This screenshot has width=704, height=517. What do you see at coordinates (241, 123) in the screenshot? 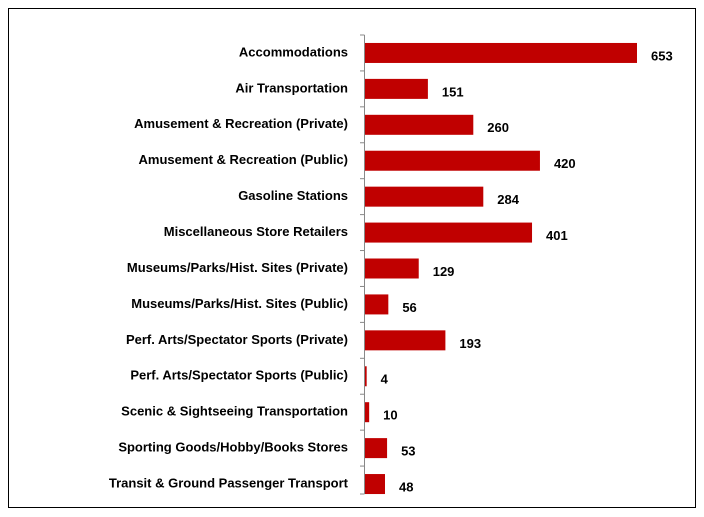
I see `category-label: Amusement & Recreation (Private)` at bounding box center [241, 123].